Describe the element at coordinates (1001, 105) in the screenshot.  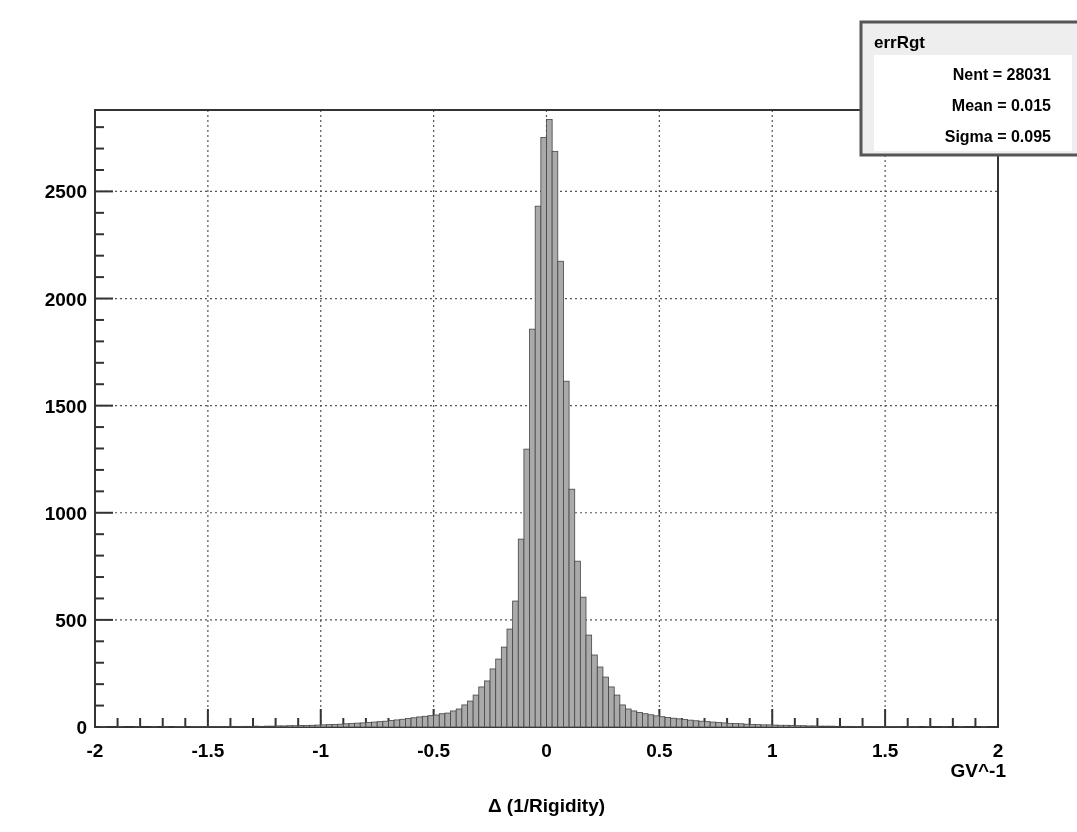
I see `annotation: Mean = 0.015` at that location.